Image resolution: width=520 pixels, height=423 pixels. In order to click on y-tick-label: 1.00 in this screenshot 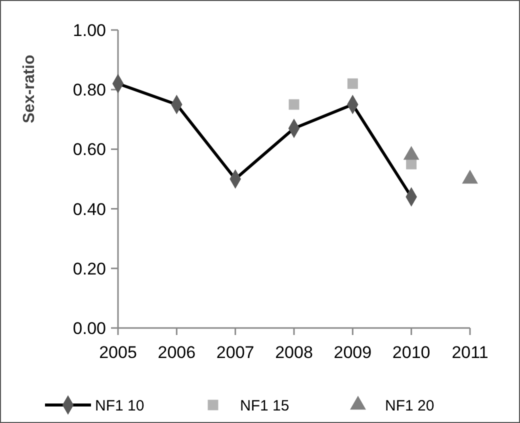, I will do `click(89, 30)`.